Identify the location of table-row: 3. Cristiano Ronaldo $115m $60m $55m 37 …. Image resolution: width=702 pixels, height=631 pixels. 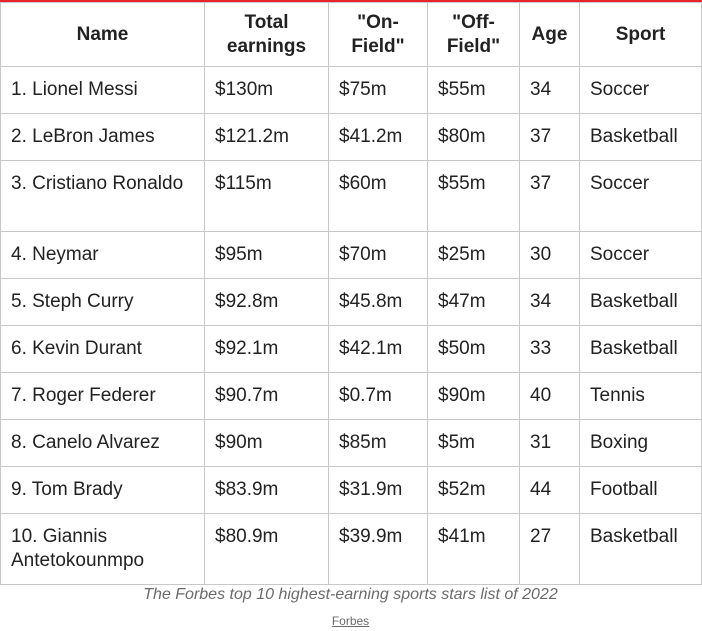
(351, 196).